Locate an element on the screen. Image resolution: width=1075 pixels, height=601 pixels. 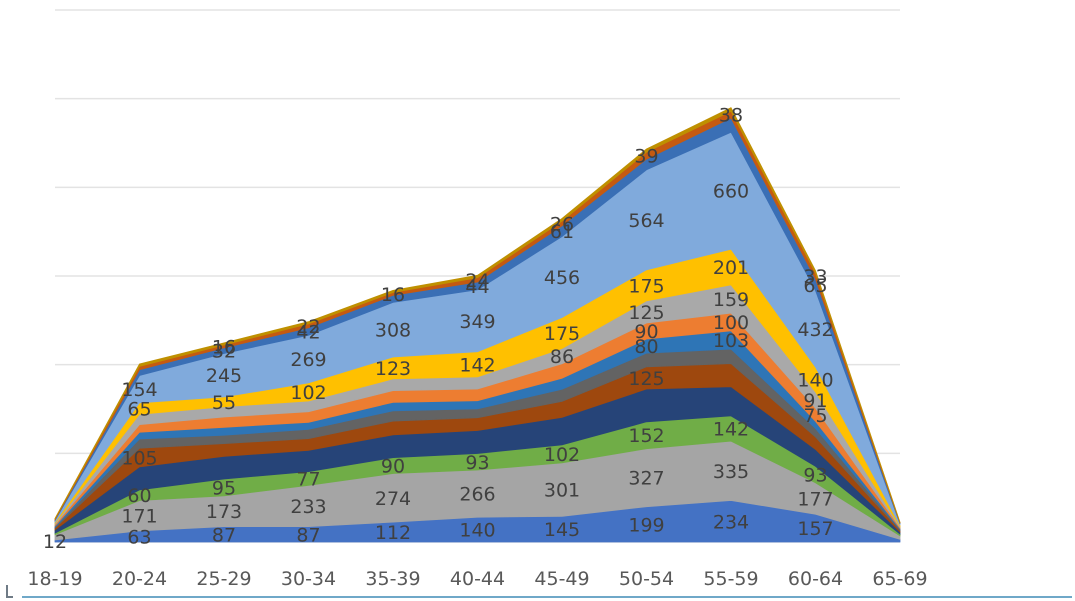
data-label: 456 is located at coordinates (562, 278).